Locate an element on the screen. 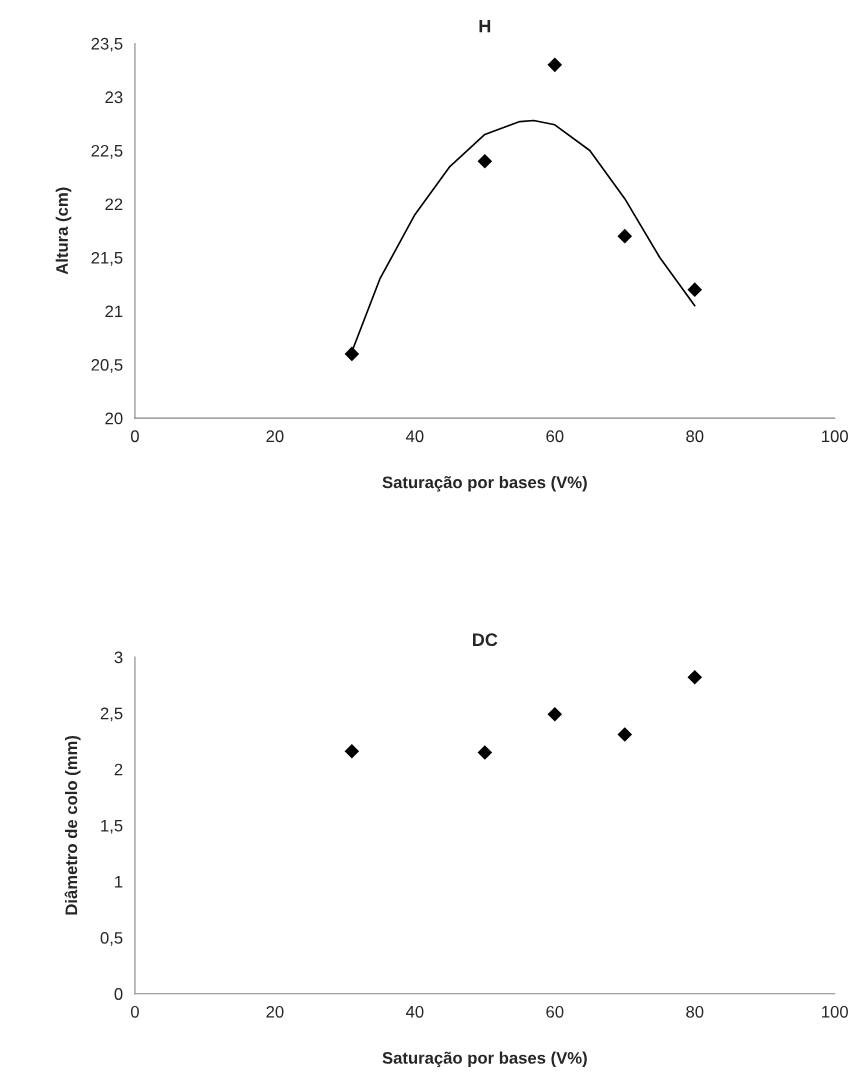 This screenshot has height=1086, width=865. y-axis-title: Diâmetro de colo (mm) is located at coordinates (72, 825).